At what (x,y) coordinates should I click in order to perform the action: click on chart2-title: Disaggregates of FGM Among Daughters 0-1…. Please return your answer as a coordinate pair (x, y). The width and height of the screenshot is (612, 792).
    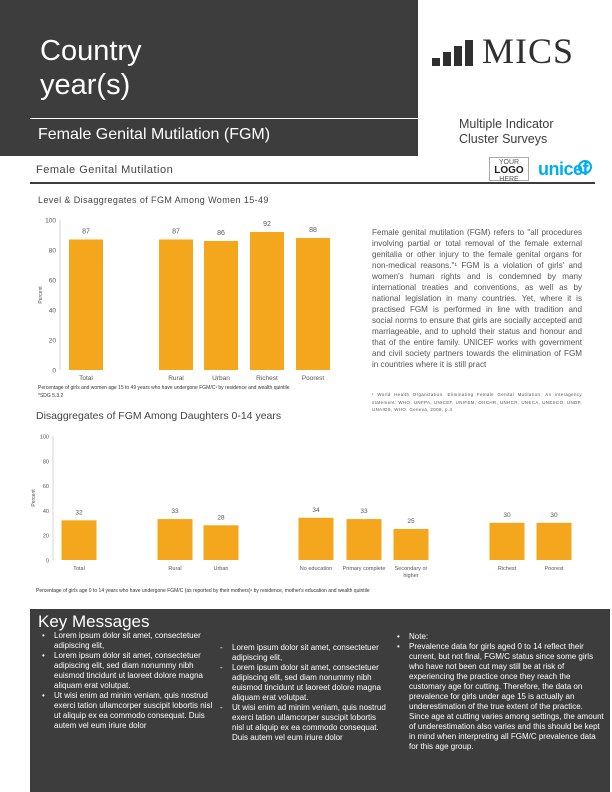
    Looking at the image, I should click on (159, 416).